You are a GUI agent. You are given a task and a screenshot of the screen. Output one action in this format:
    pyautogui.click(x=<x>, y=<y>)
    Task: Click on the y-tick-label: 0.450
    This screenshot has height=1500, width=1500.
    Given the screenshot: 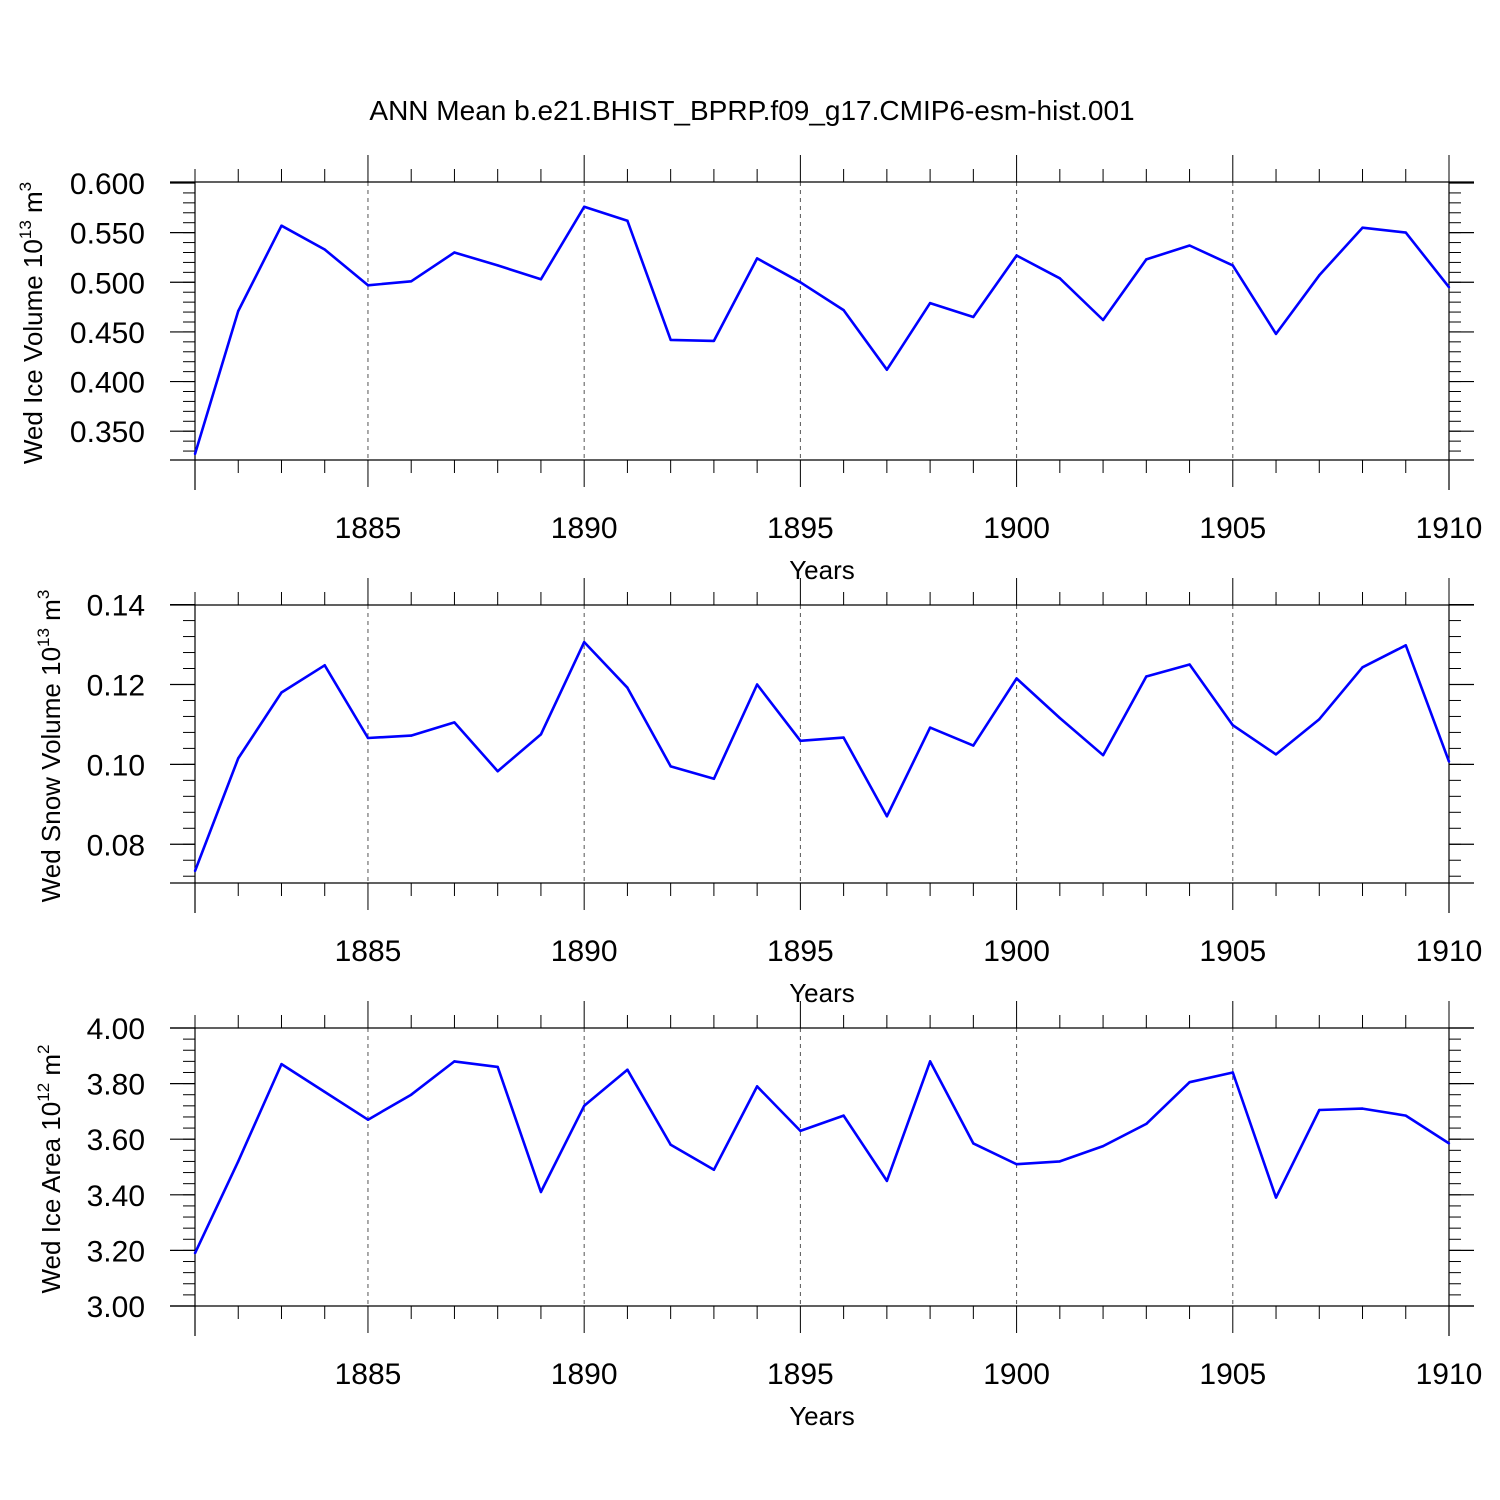 What is the action you would take?
    pyautogui.click(x=107, y=333)
    